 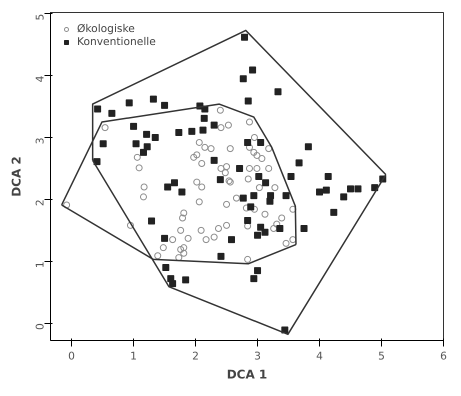 What do you see at coordinates (257, 356) in the screenshot?
I see `x-tick-label: 3` at bounding box center [257, 356].